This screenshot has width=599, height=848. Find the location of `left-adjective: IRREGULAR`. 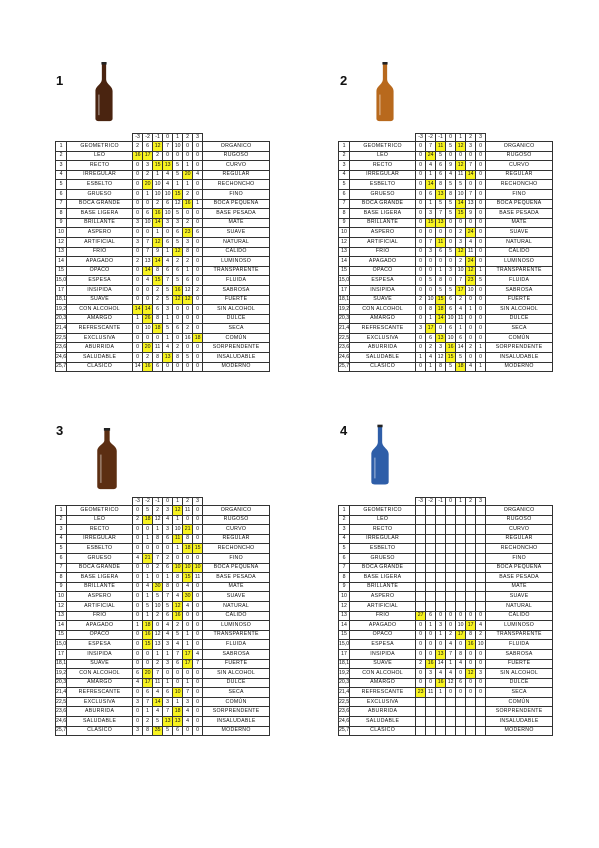

left-adjective: IRREGULAR is located at coordinates (383, 175).